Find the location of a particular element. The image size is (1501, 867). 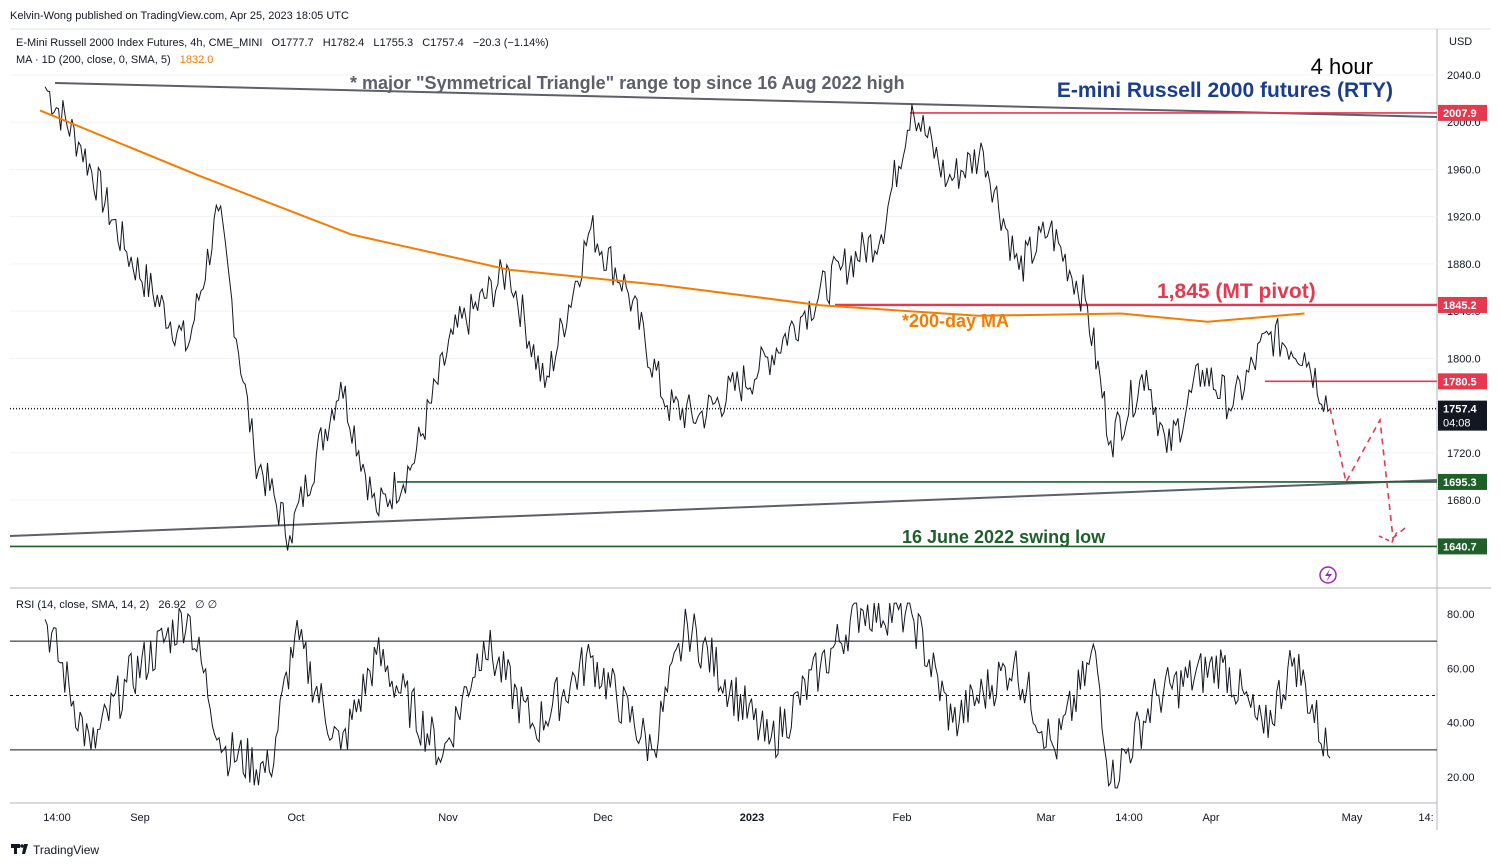

currency-label: USD is located at coordinates (1460, 42).